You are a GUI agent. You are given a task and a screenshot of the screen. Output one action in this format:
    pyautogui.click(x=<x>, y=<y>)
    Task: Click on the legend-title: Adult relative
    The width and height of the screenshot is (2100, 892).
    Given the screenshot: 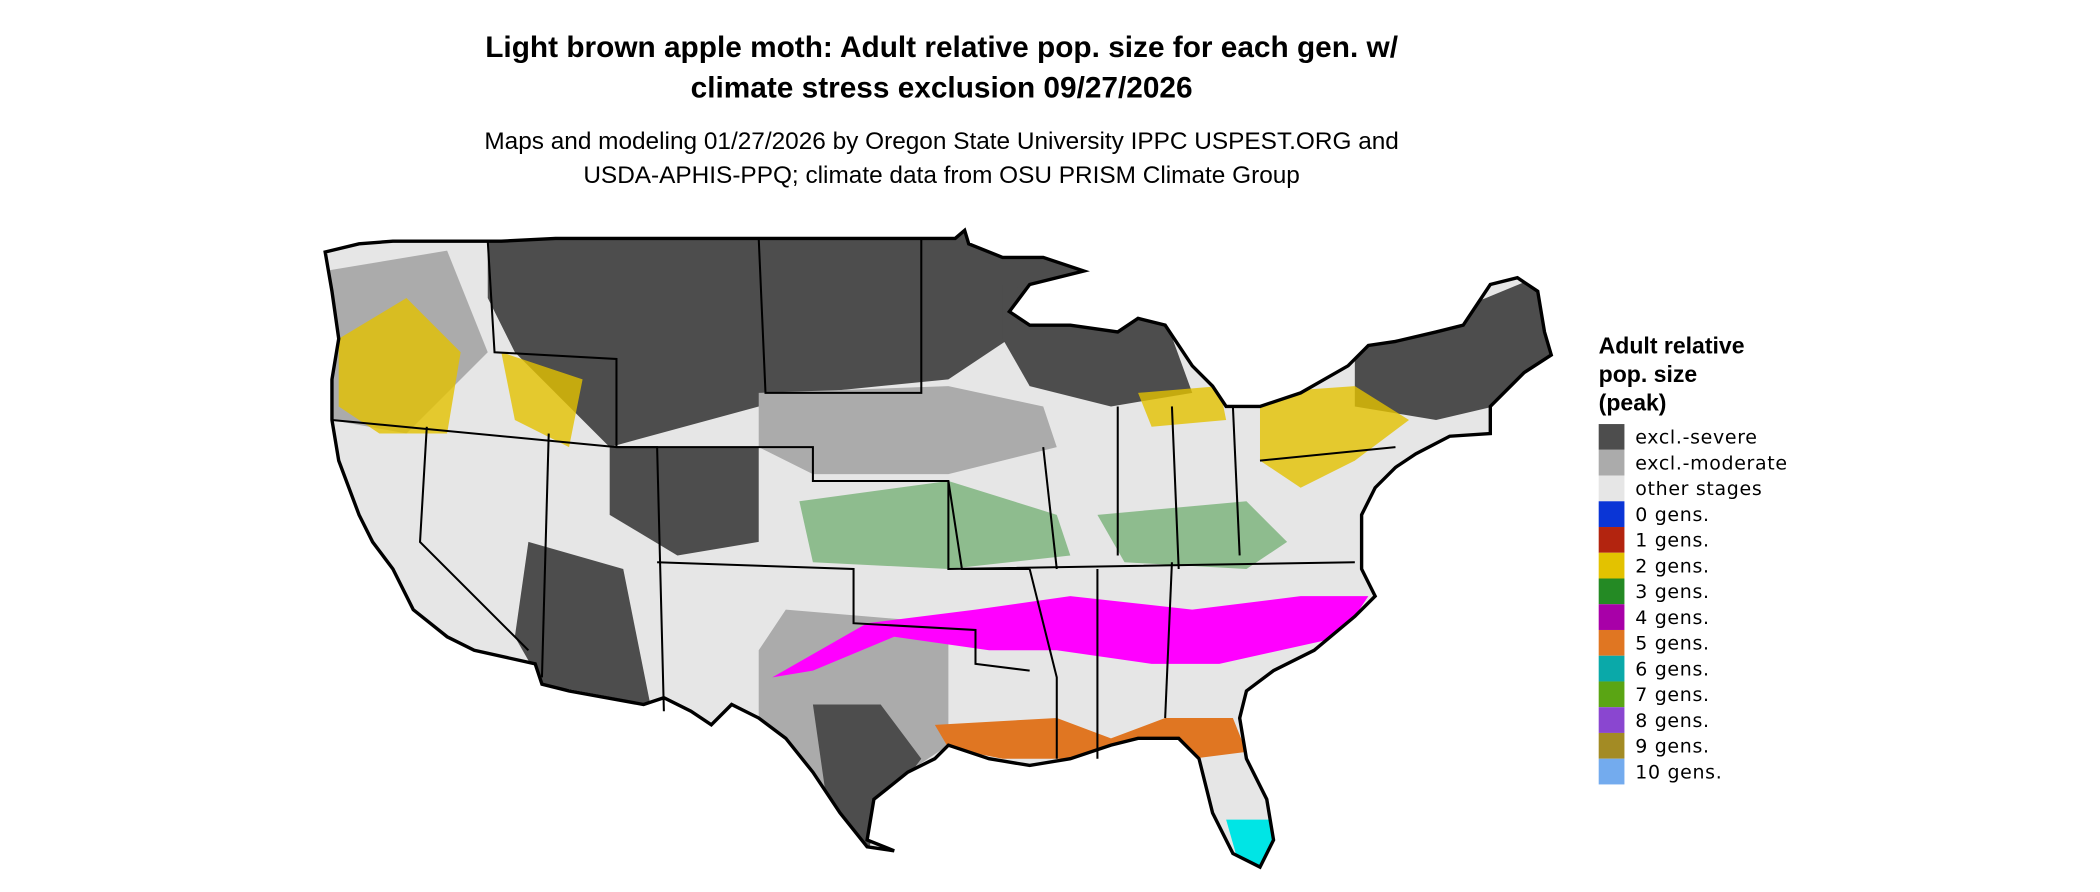 What is the action you would take?
    pyautogui.click(x=1672, y=346)
    